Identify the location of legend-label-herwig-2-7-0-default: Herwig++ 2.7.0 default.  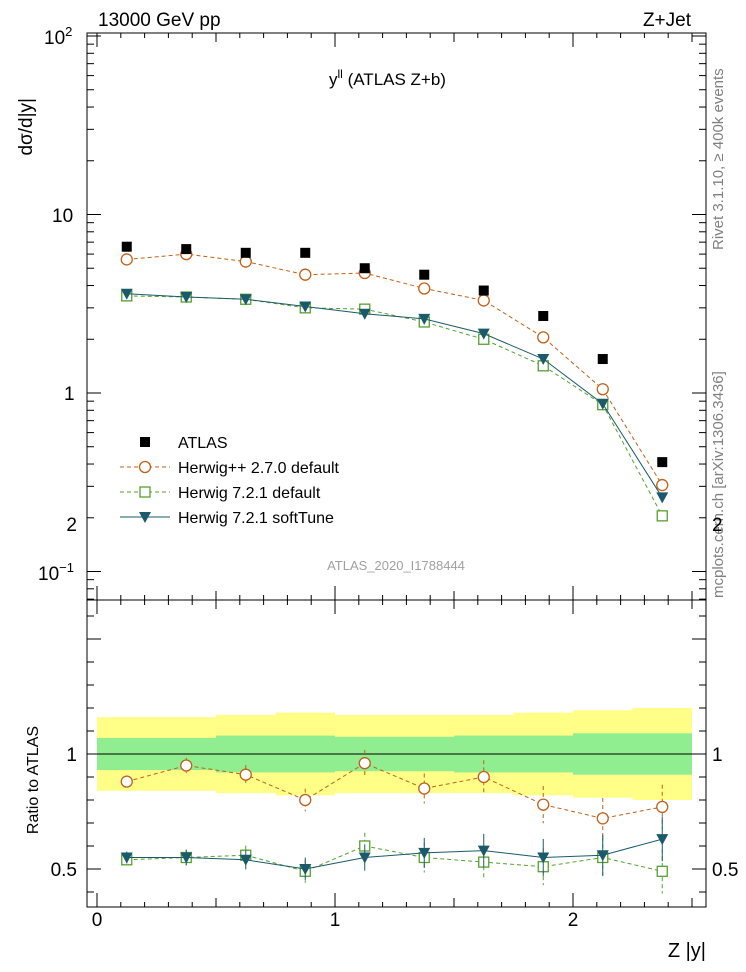
(259, 468).